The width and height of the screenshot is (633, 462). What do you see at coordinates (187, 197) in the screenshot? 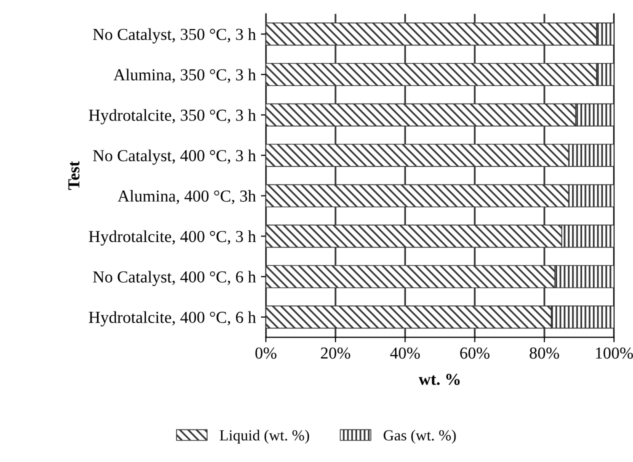
I see `y-tick-label: Alumina, 400 °C, 3h` at bounding box center [187, 197].